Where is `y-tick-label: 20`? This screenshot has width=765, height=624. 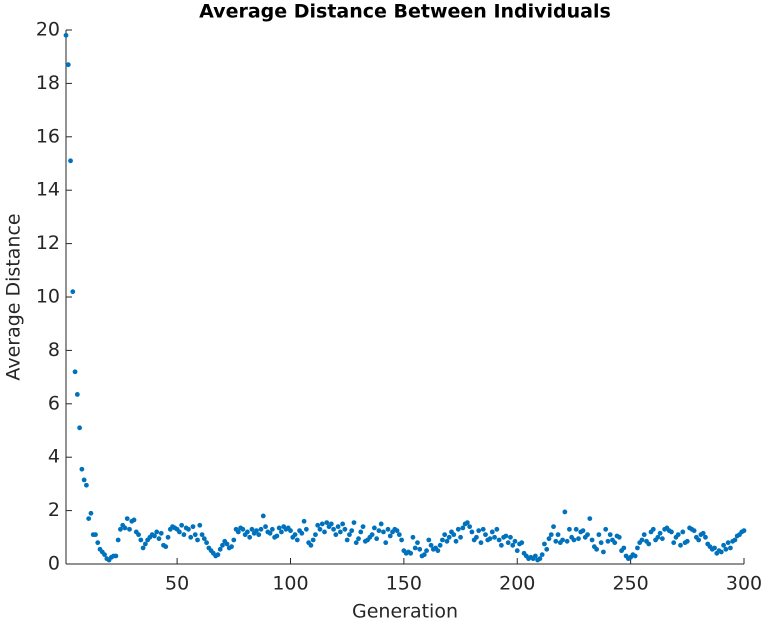 y-tick-label: 20 is located at coordinates (48, 30).